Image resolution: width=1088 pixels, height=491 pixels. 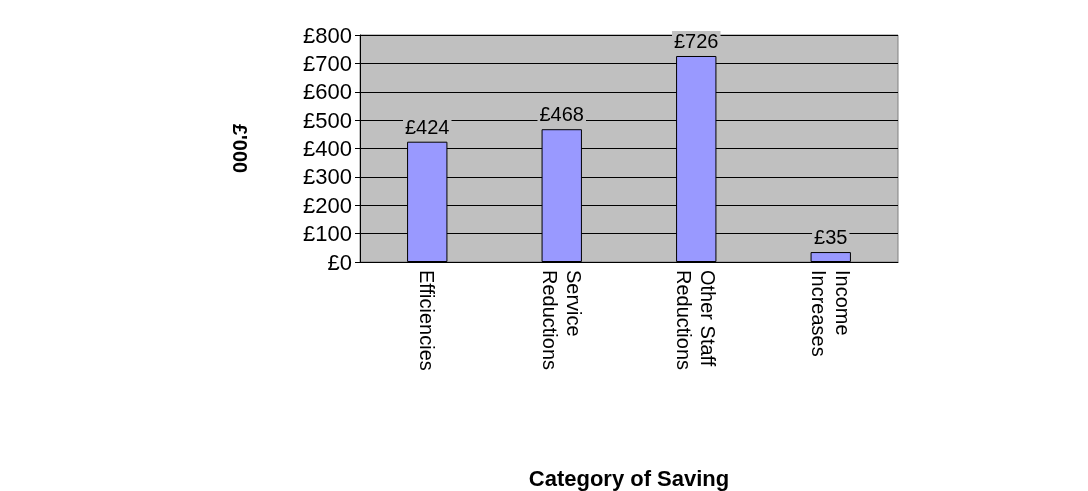 What do you see at coordinates (830, 257) in the screenshot?
I see `bar` at bounding box center [830, 257].